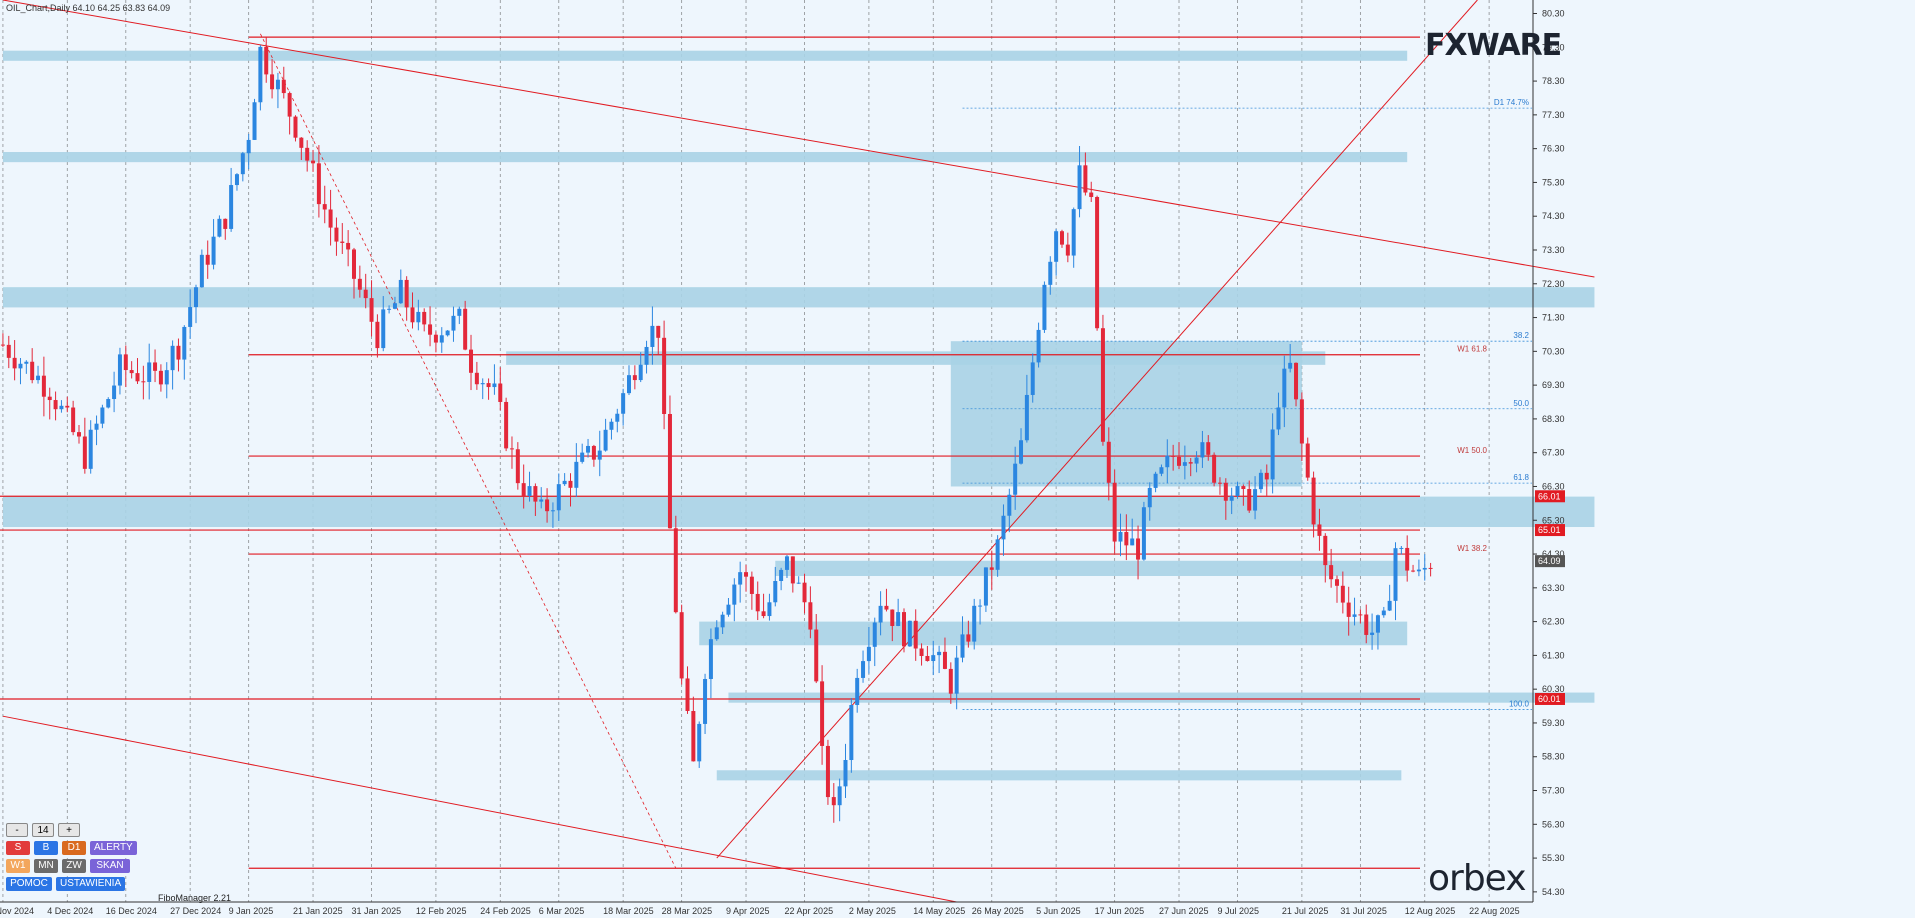  What do you see at coordinates (1553, 115) in the screenshot?
I see `y-tick-label: 77.30` at bounding box center [1553, 115].